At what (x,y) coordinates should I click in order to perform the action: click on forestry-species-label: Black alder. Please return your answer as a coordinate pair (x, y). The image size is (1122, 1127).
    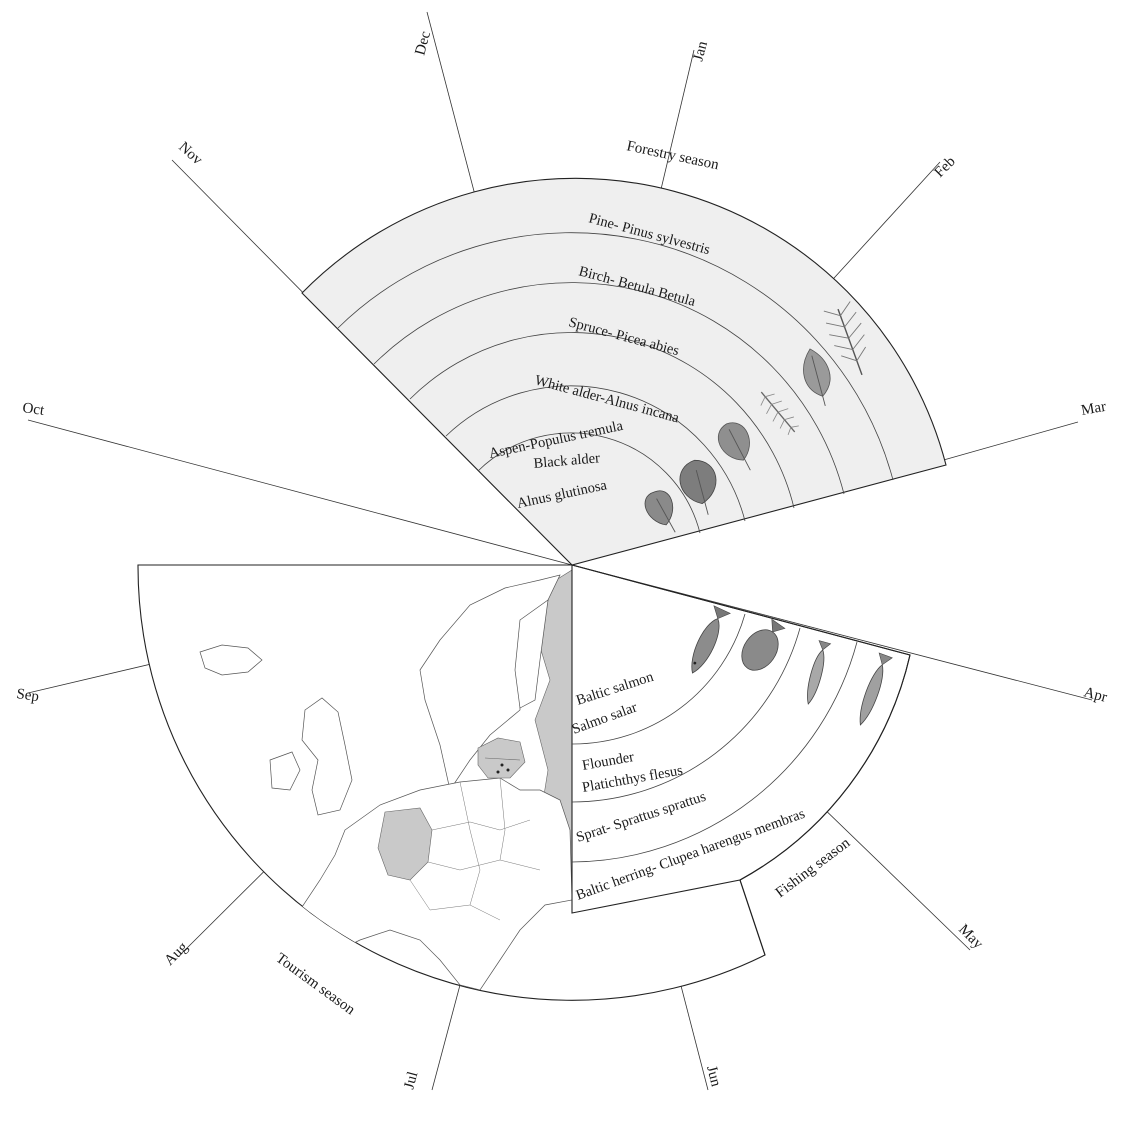
    Looking at the image, I should click on (567, 461).